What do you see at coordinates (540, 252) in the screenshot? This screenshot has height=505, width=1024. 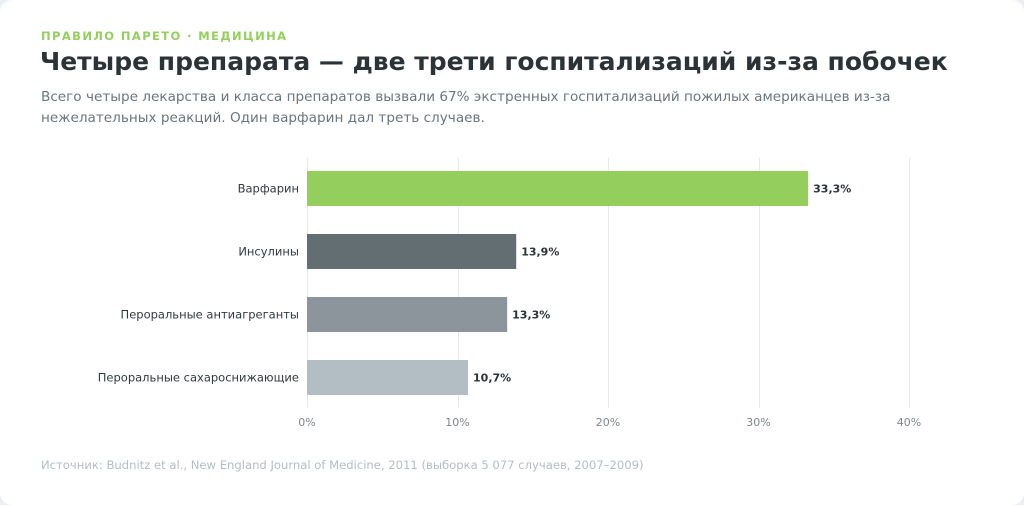 I see `value-label: 13,9%` at bounding box center [540, 252].